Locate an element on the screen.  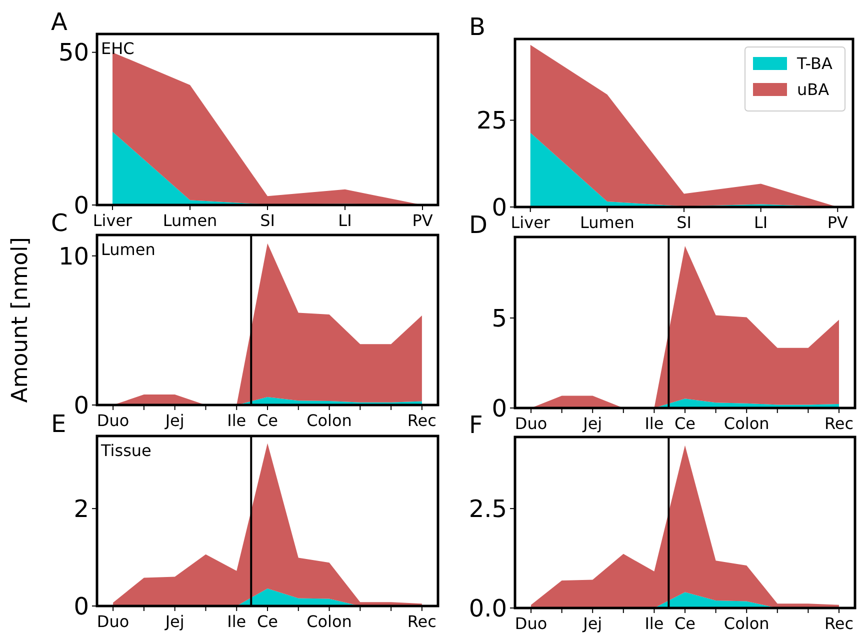
y-tick-label: 2 is located at coordinates (81, 508).